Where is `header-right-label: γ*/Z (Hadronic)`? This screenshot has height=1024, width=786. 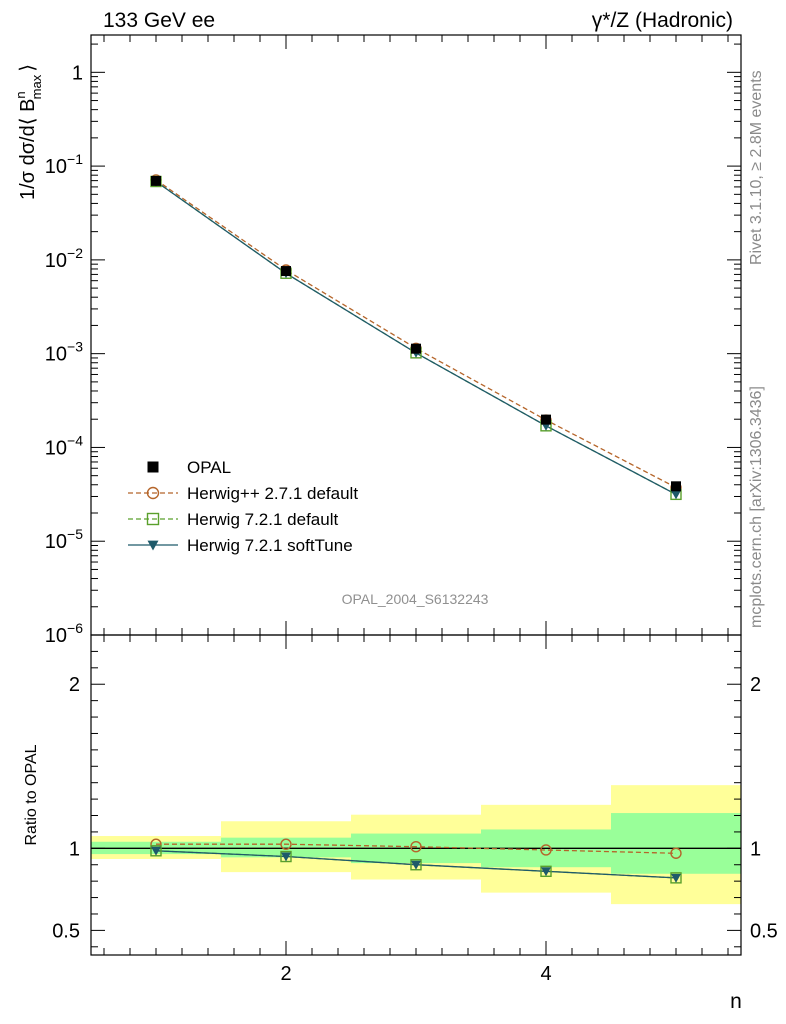
header-right-label: γ*/Z (Hadronic) is located at coordinates (662, 20).